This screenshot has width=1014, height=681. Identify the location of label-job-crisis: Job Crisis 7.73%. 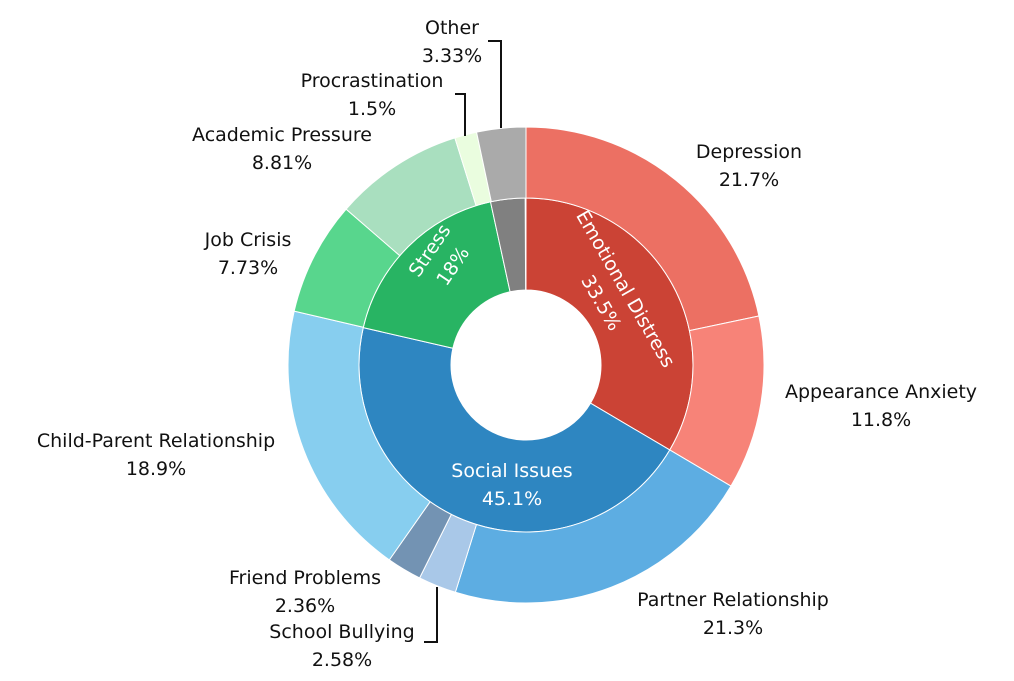
(248, 254).